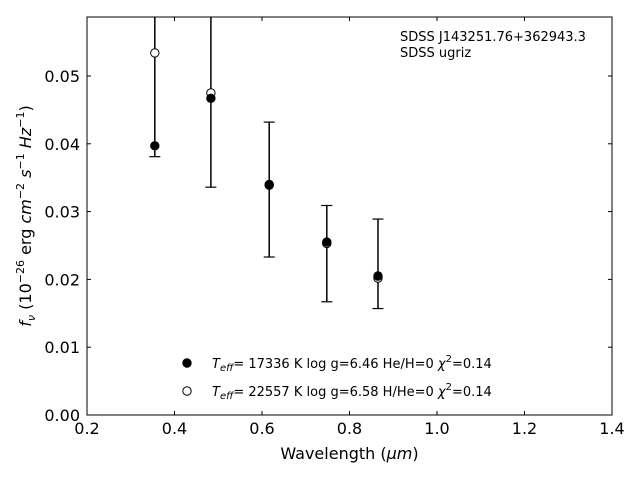  I want to click on x-tick-label: 0.2, so click(86, 428).